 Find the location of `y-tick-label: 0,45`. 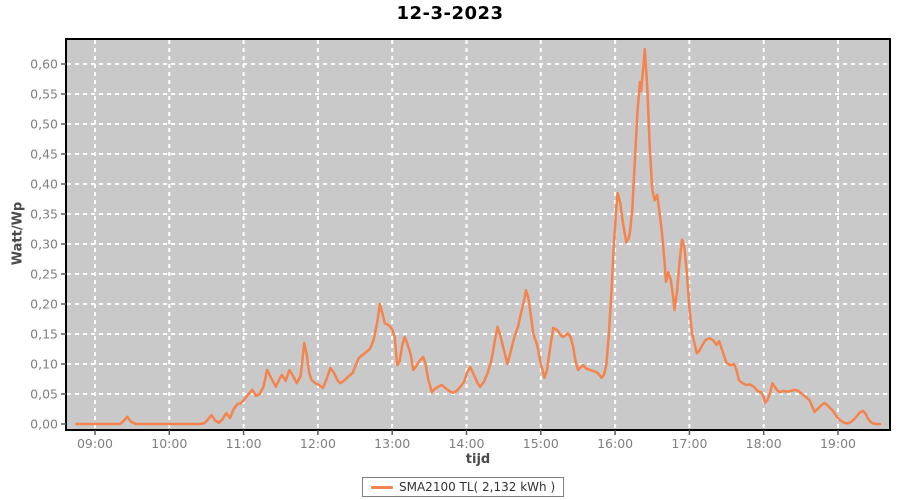

y-tick-label: 0,45 is located at coordinates (44, 154).